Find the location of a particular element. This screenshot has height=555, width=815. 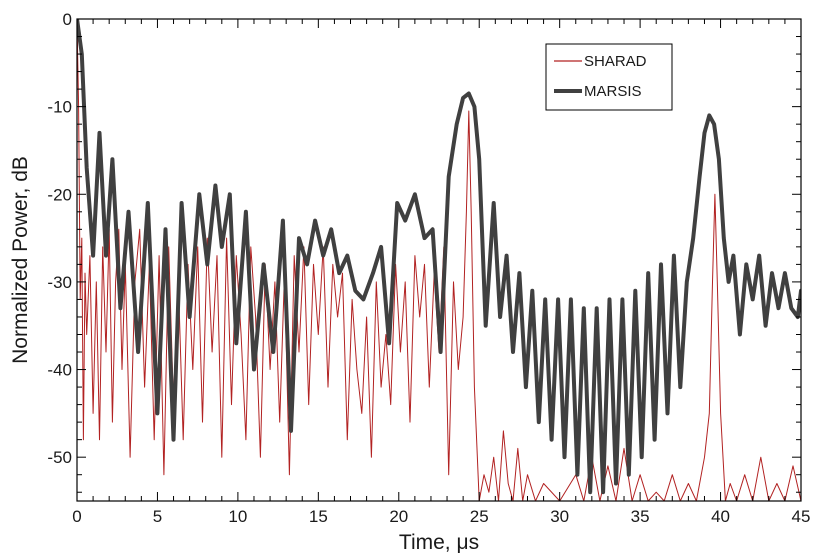

y-tick-label: -30 is located at coordinates (59, 282).